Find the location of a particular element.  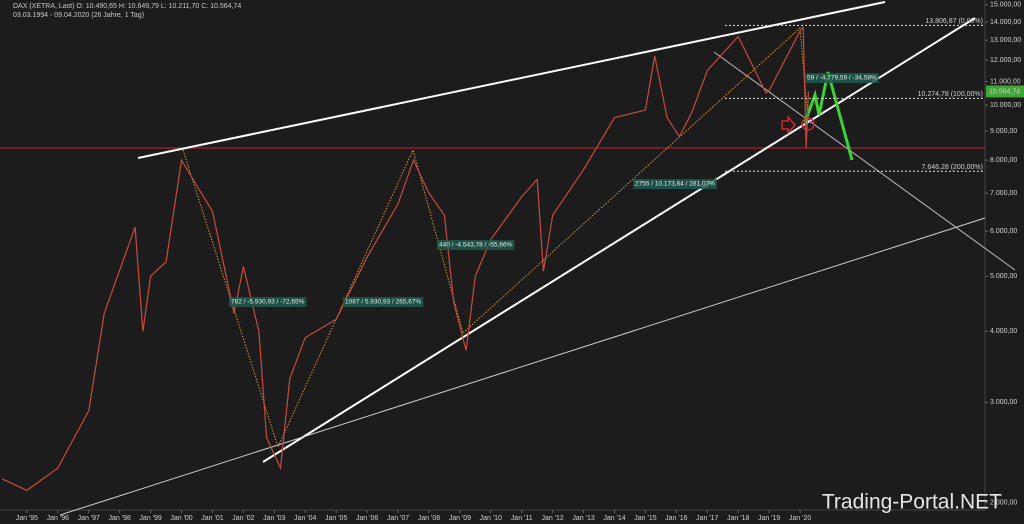

x-tick-label: Jan '16 is located at coordinates (676, 518).